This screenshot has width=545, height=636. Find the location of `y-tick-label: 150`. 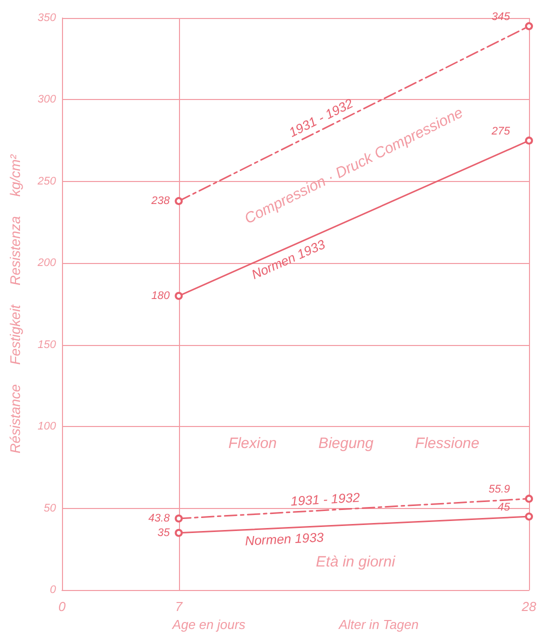

y-tick-label: 150 is located at coordinates (47, 344).